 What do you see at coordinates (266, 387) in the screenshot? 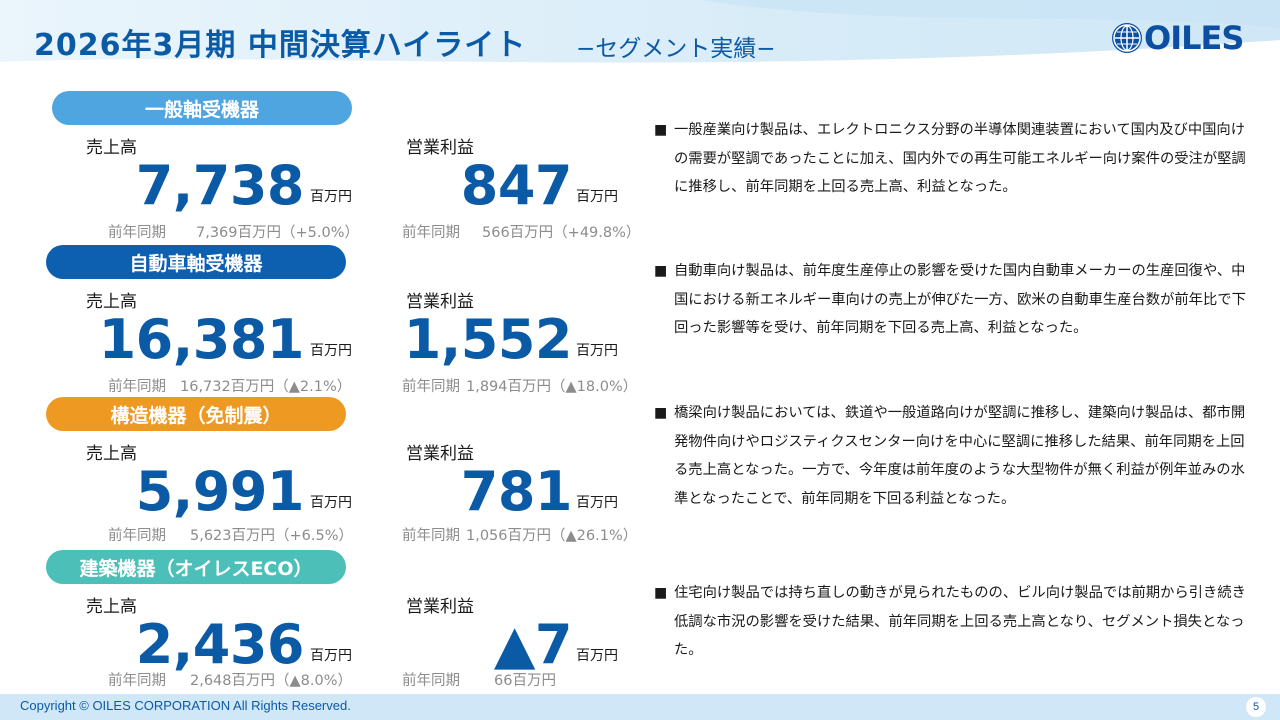
I see `sales-prev-value: 16,732百万円（▲2.1%）` at bounding box center [266, 387].